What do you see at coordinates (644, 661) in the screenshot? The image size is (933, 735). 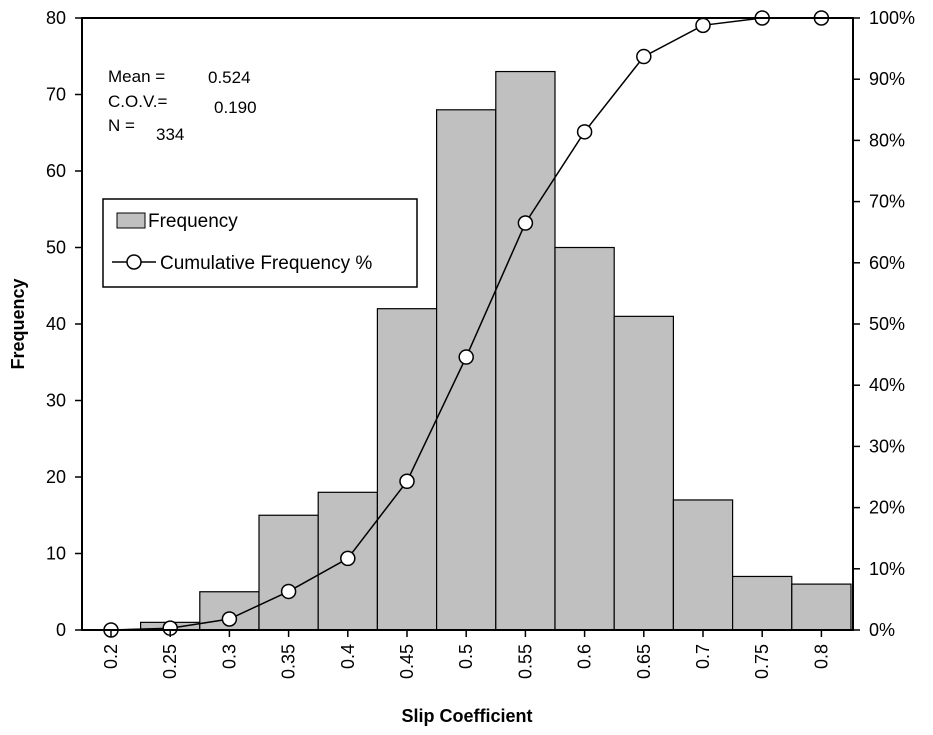 I see `x-tick-label: 0.65` at bounding box center [644, 661].